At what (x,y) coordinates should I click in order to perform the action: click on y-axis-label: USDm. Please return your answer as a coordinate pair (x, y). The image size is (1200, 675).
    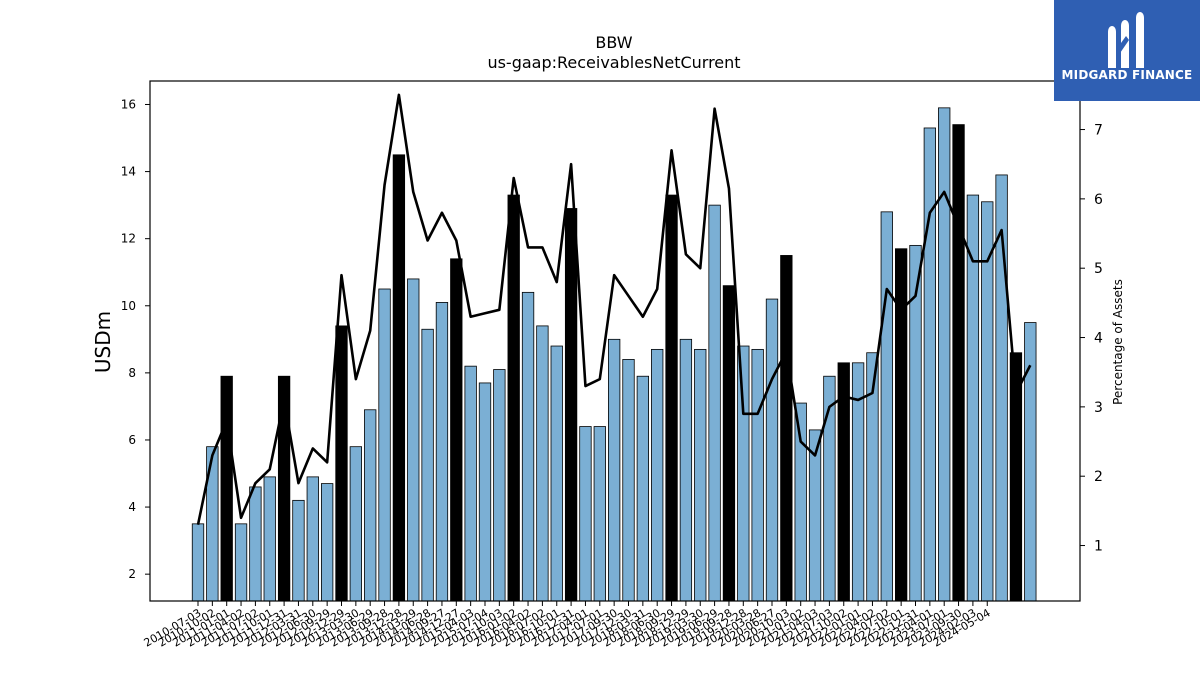
    Looking at the image, I should click on (103, 342).